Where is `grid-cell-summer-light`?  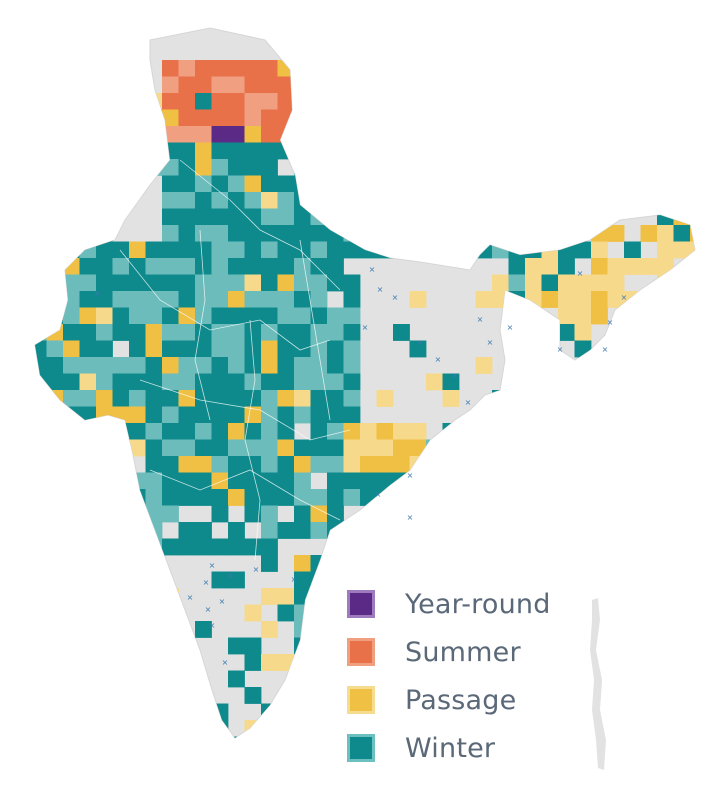 grid-cell-summer-light is located at coordinates (170, 134).